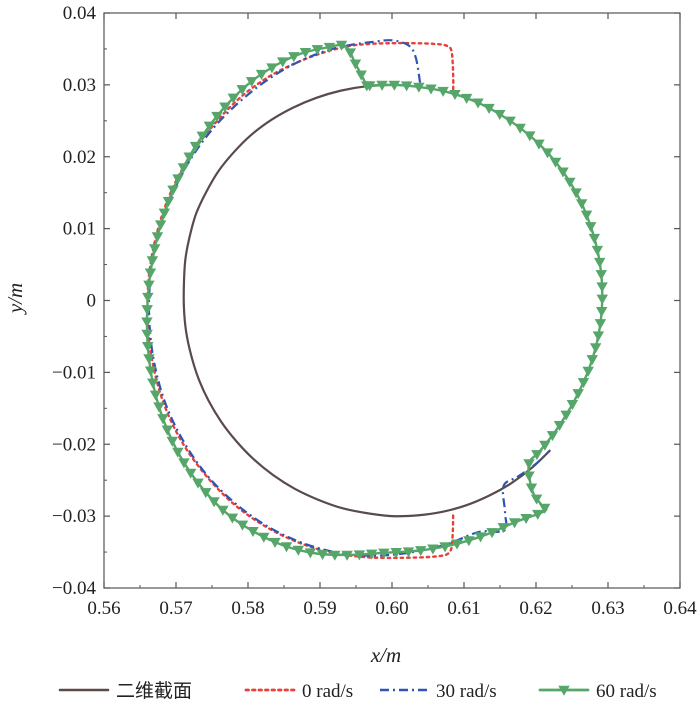 The width and height of the screenshot is (700, 708). Describe the element at coordinates (80, 13) in the screenshot. I see `y-tick-label: 0.04` at that location.